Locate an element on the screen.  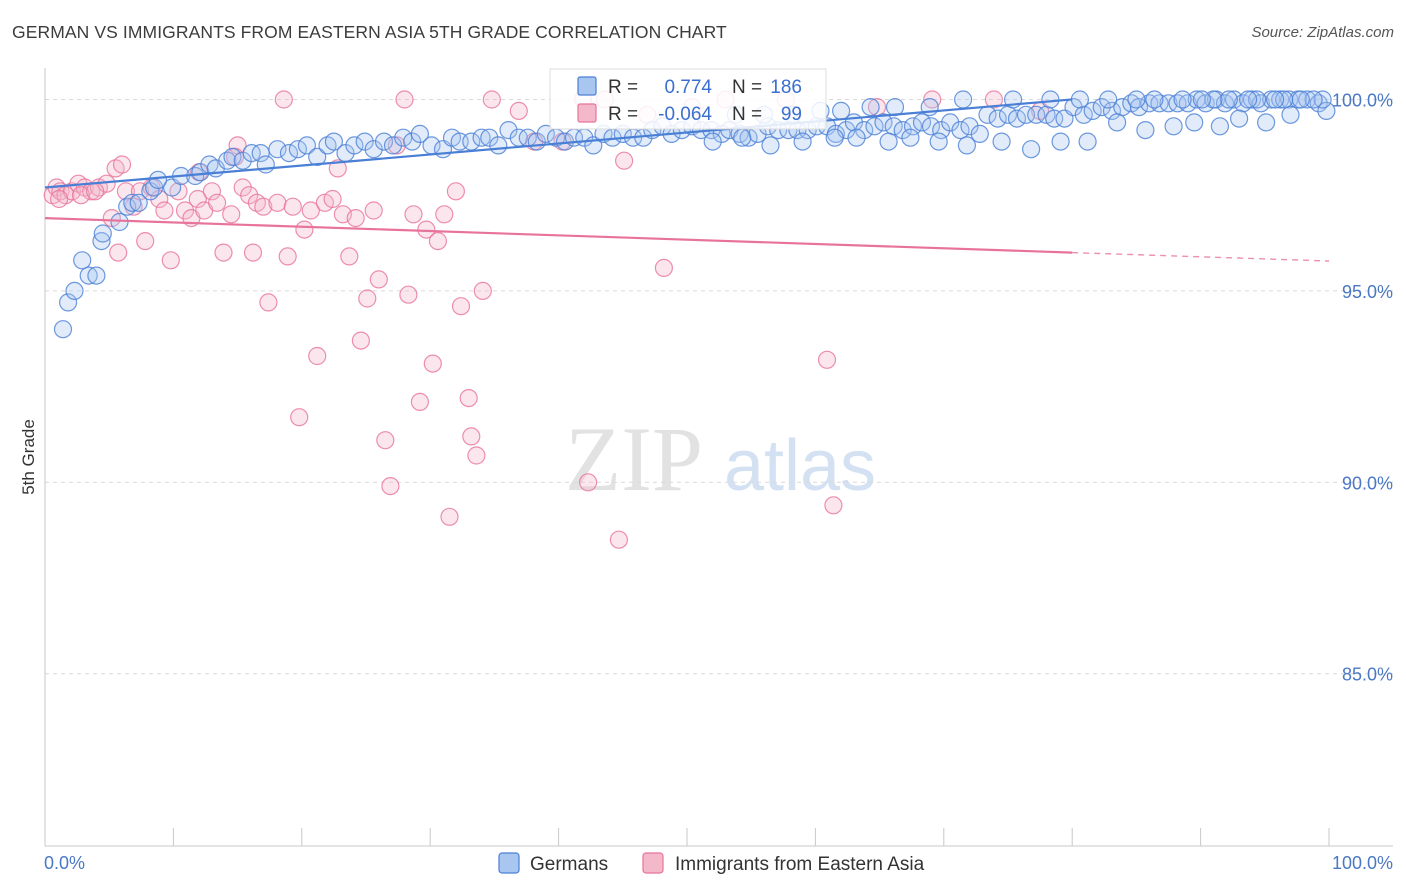
series-legend-swatch-germans is located at coordinates (509, 863).